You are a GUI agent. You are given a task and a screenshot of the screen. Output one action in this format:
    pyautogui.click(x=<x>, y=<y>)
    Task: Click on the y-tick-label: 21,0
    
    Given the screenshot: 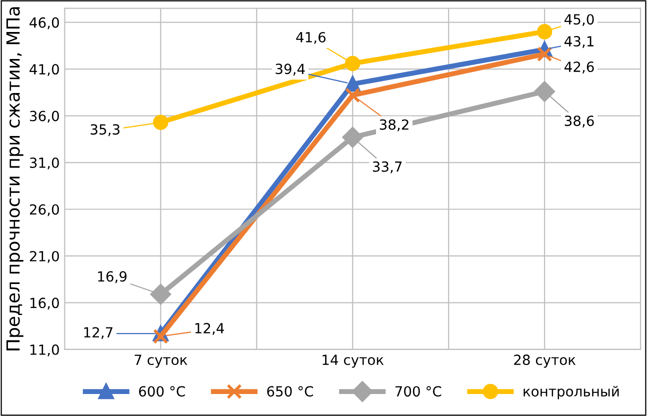 What is the action you would take?
    pyautogui.click(x=44, y=256)
    